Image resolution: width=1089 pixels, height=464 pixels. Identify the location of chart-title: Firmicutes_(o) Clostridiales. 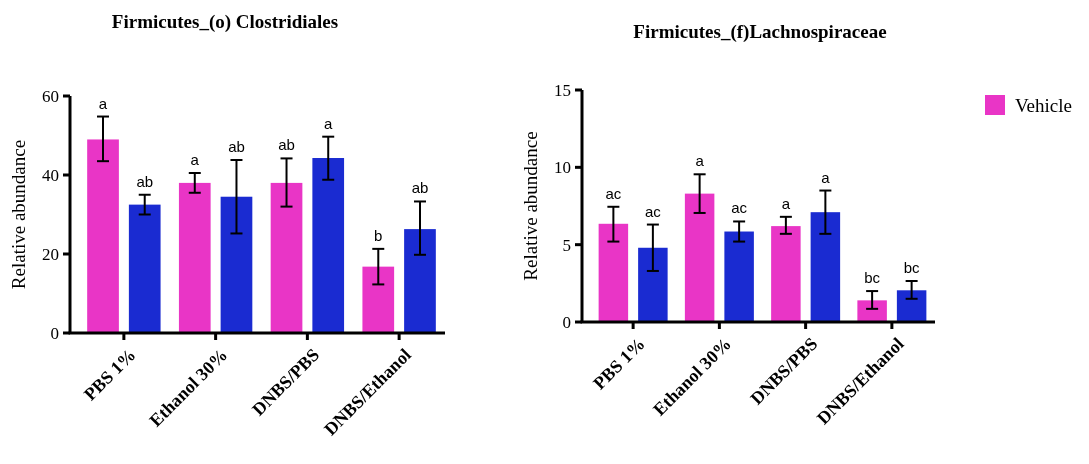
(225, 22).